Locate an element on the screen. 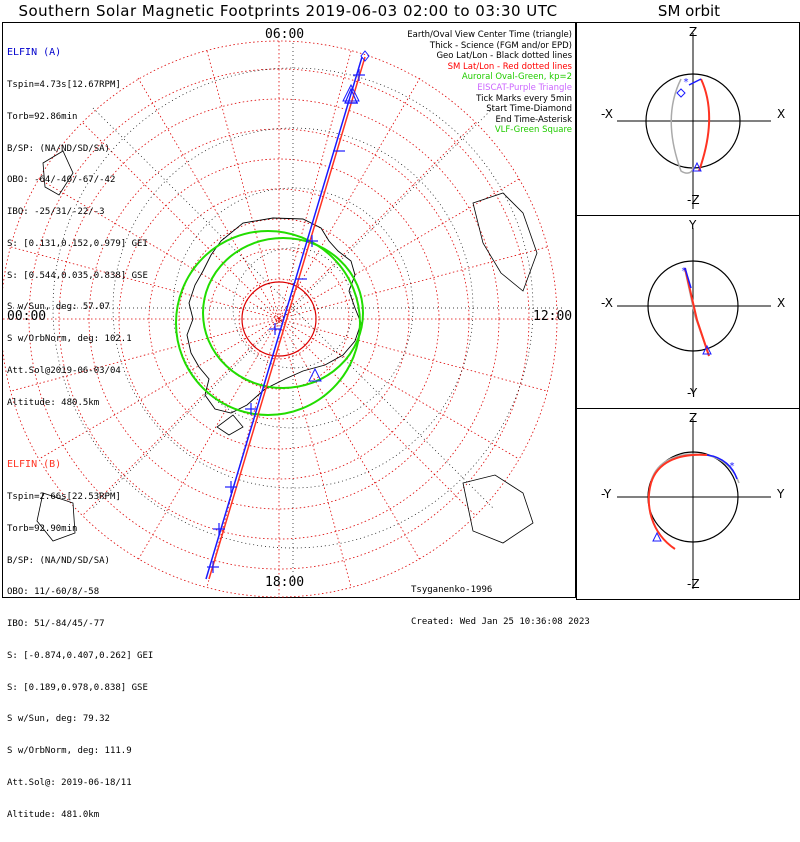  elfin-b-line: IBO: 51/-84/45/-77 is located at coordinates (56, 624).